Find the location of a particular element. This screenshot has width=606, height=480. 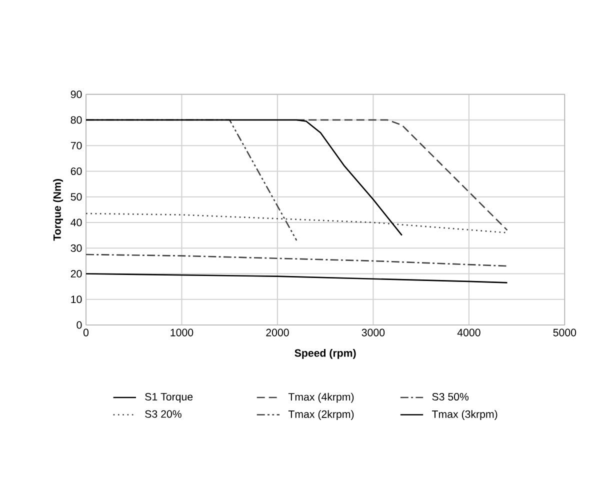

y-tick-label: 60 is located at coordinates (76, 171).